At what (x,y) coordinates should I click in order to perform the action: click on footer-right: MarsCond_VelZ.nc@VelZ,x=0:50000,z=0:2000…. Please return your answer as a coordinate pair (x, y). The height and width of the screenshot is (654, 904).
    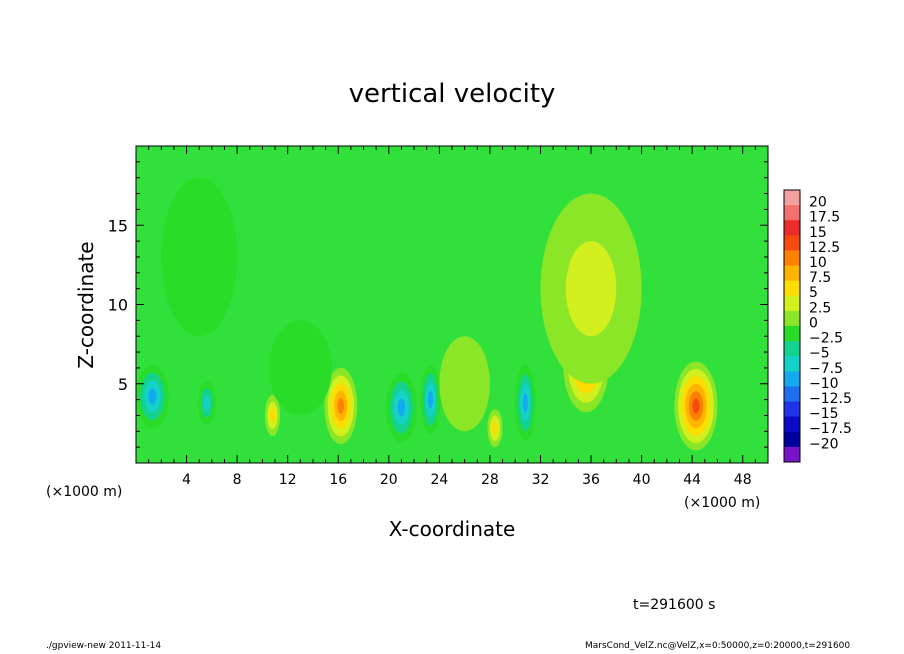
    Looking at the image, I should click on (718, 646).